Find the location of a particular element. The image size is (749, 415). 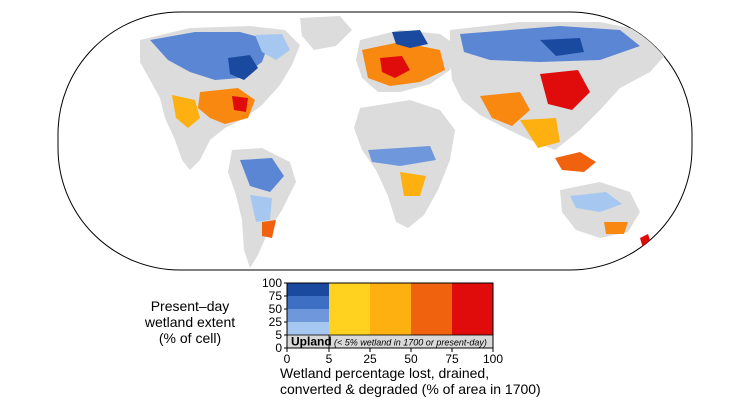

x-tick-75: 75 is located at coordinates (452, 359).